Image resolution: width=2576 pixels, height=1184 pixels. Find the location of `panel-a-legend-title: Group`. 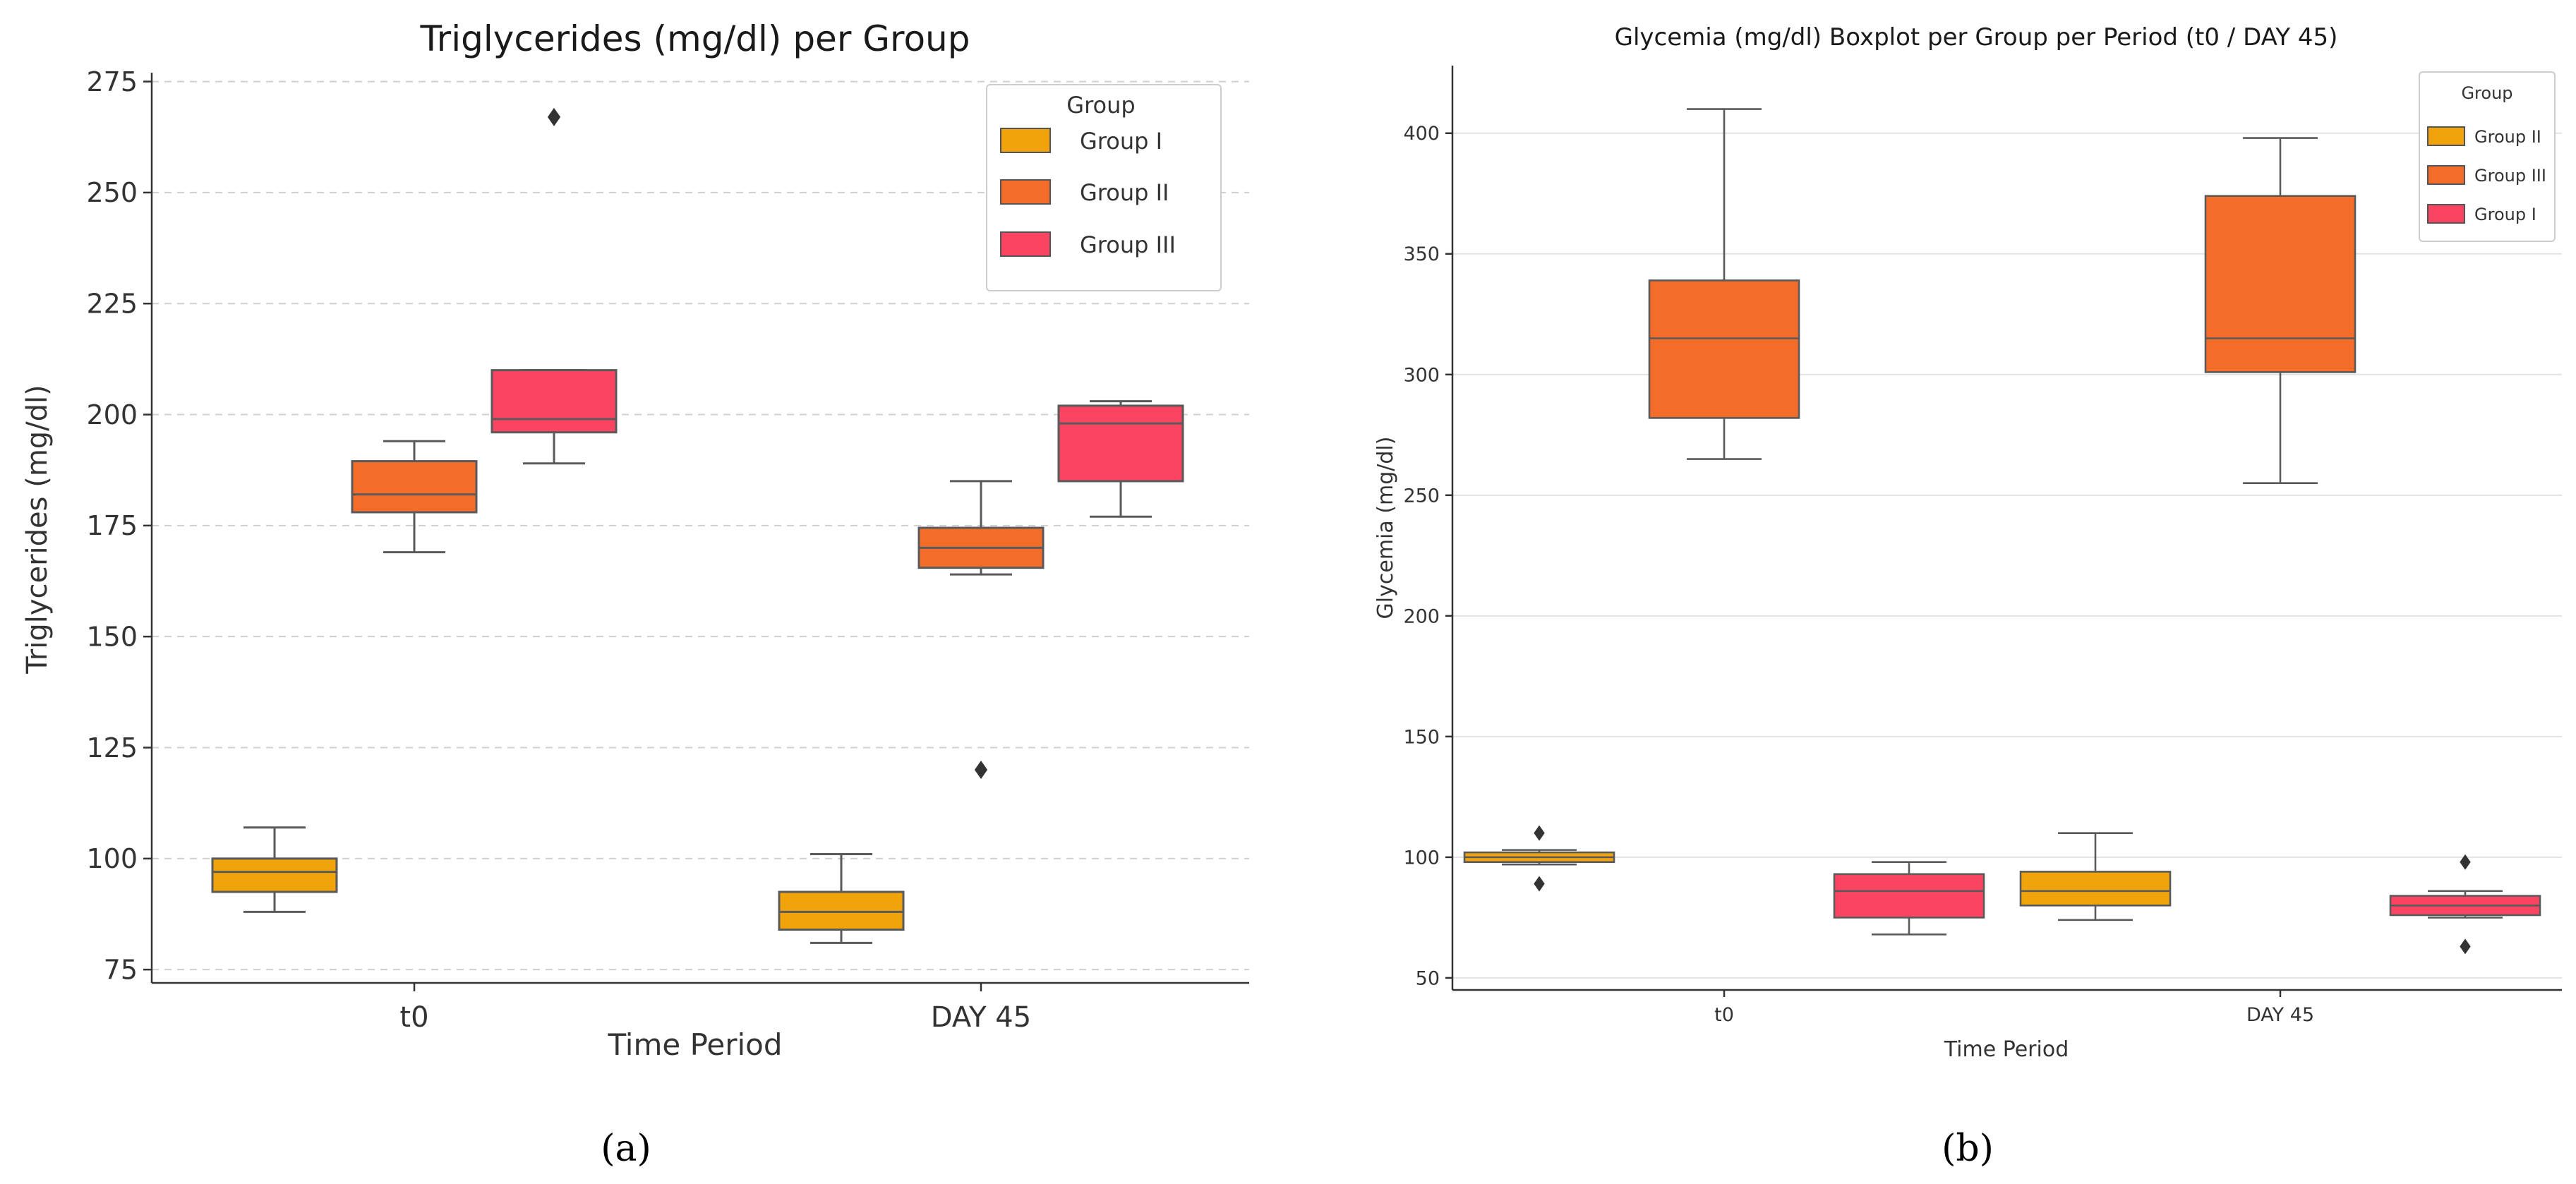

panel-a-legend-title: Group is located at coordinates (1100, 105).